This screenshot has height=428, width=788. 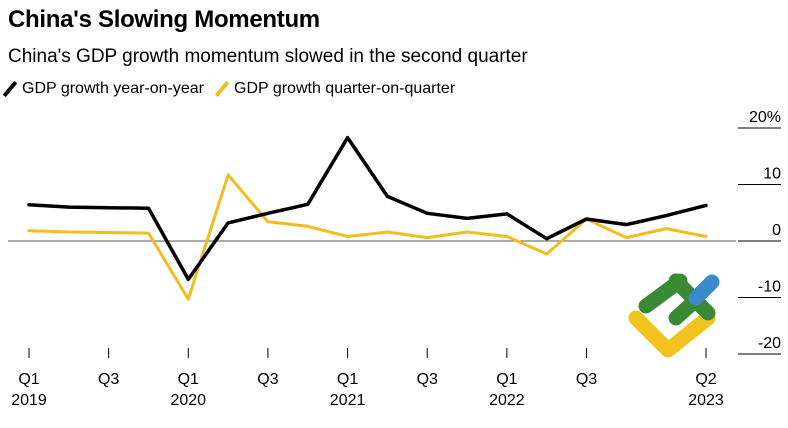 What do you see at coordinates (769, 287) in the screenshot?
I see `y-tick-label: -10` at bounding box center [769, 287].